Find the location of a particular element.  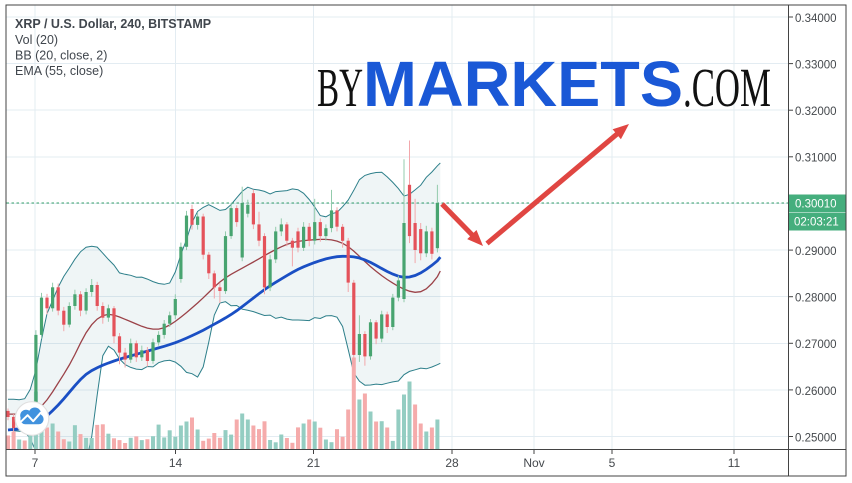

svg-text: 21 is located at coordinates (314, 463).